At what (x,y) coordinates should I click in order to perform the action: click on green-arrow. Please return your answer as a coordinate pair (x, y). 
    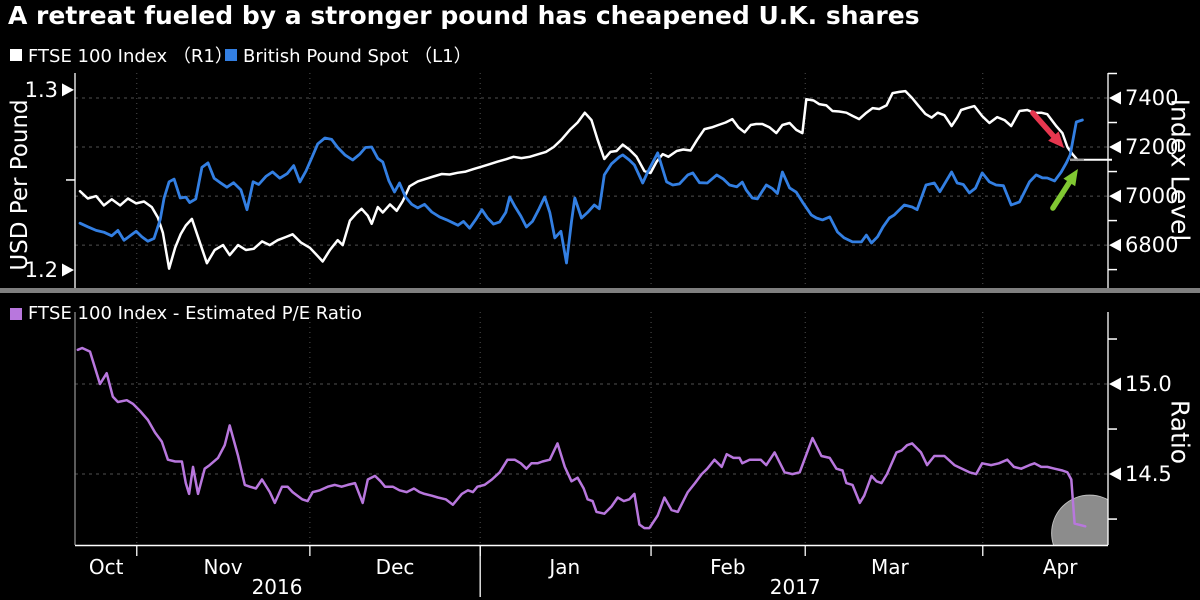
    Looking at the image, I should click on (1061, 195).